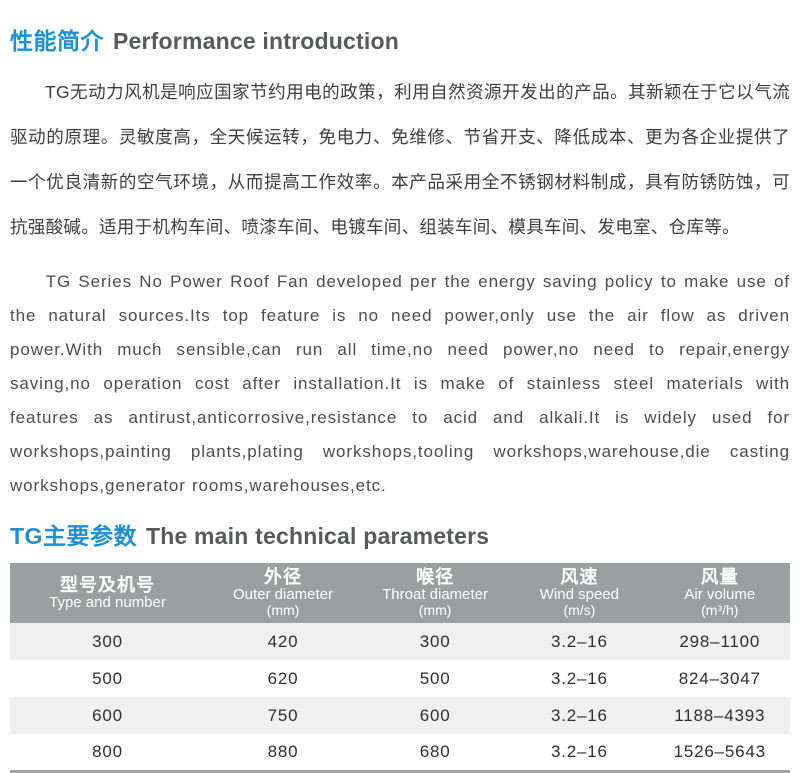 This screenshot has width=800, height=773. What do you see at coordinates (435, 593) in the screenshot?
I see `column-header-throat-diameter: 喉径 Throat diameter (mm)` at bounding box center [435, 593].